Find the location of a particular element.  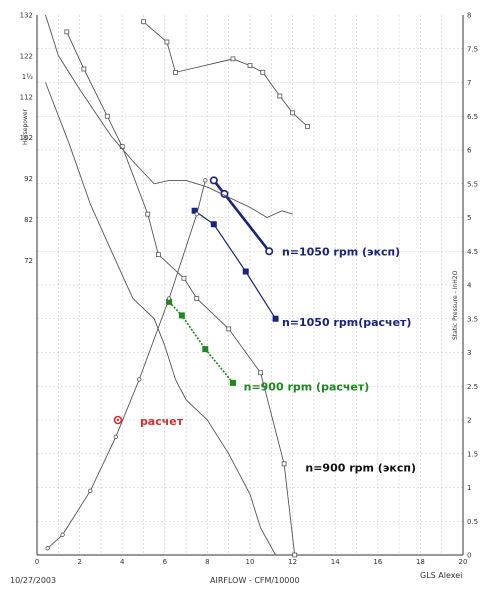

right-tick-label: 0 is located at coordinates (469, 556).